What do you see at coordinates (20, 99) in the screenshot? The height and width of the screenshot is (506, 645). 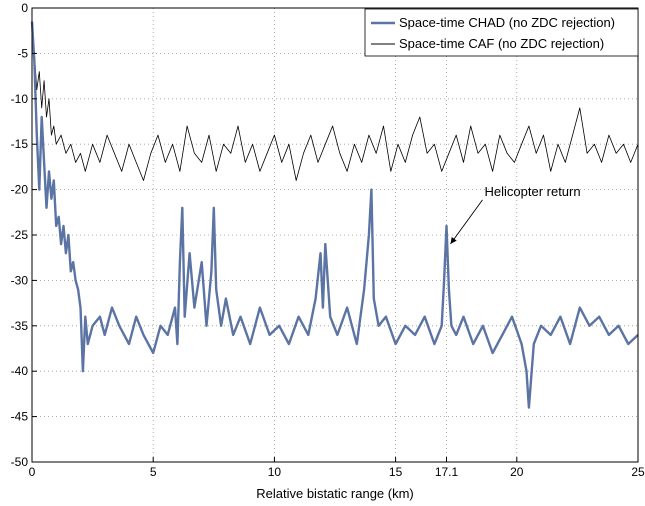 I see `y-tick-label: -10` at bounding box center [20, 99].